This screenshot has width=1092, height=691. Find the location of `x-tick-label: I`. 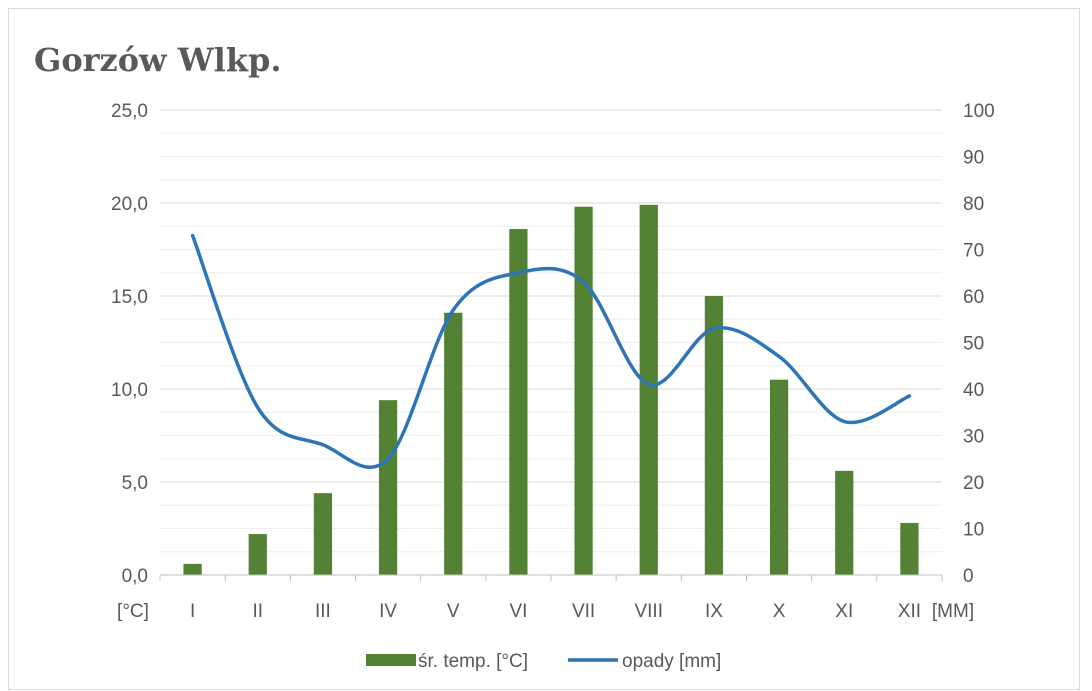

x-tick-label: I is located at coordinates (192, 611).